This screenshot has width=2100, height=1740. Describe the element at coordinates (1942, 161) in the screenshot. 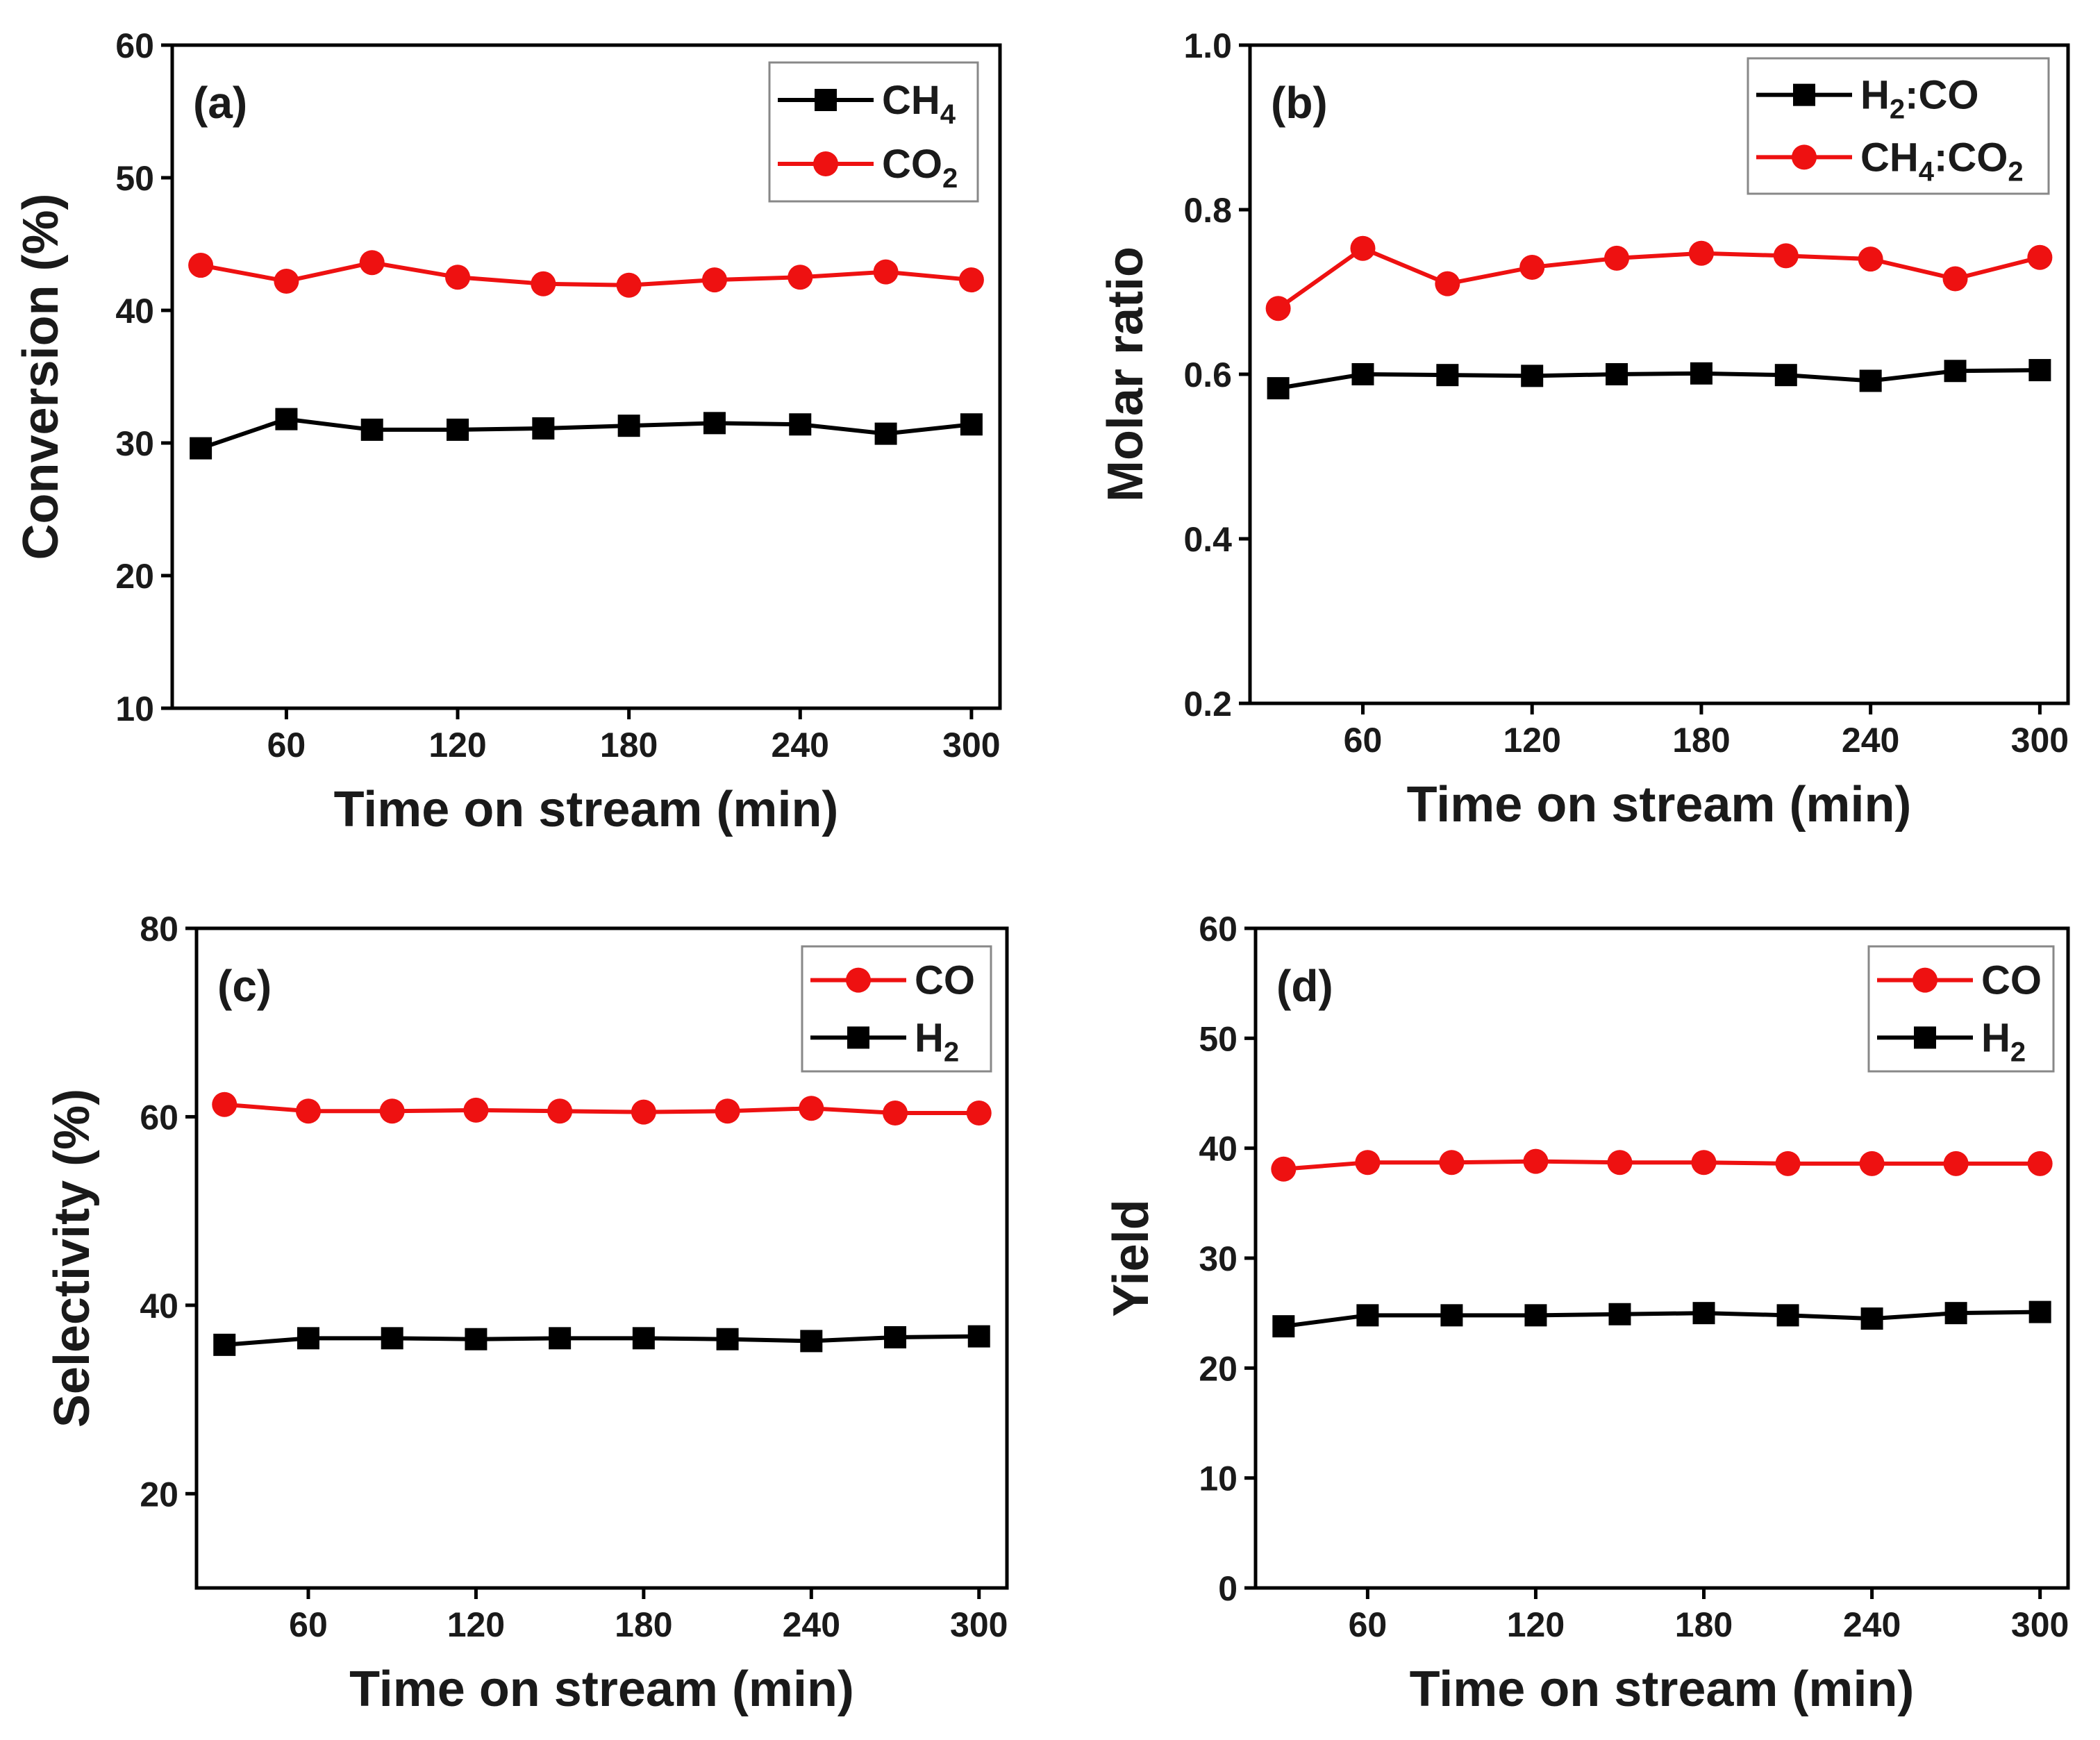

I see `legend-label: CH4:CO2` at that location.